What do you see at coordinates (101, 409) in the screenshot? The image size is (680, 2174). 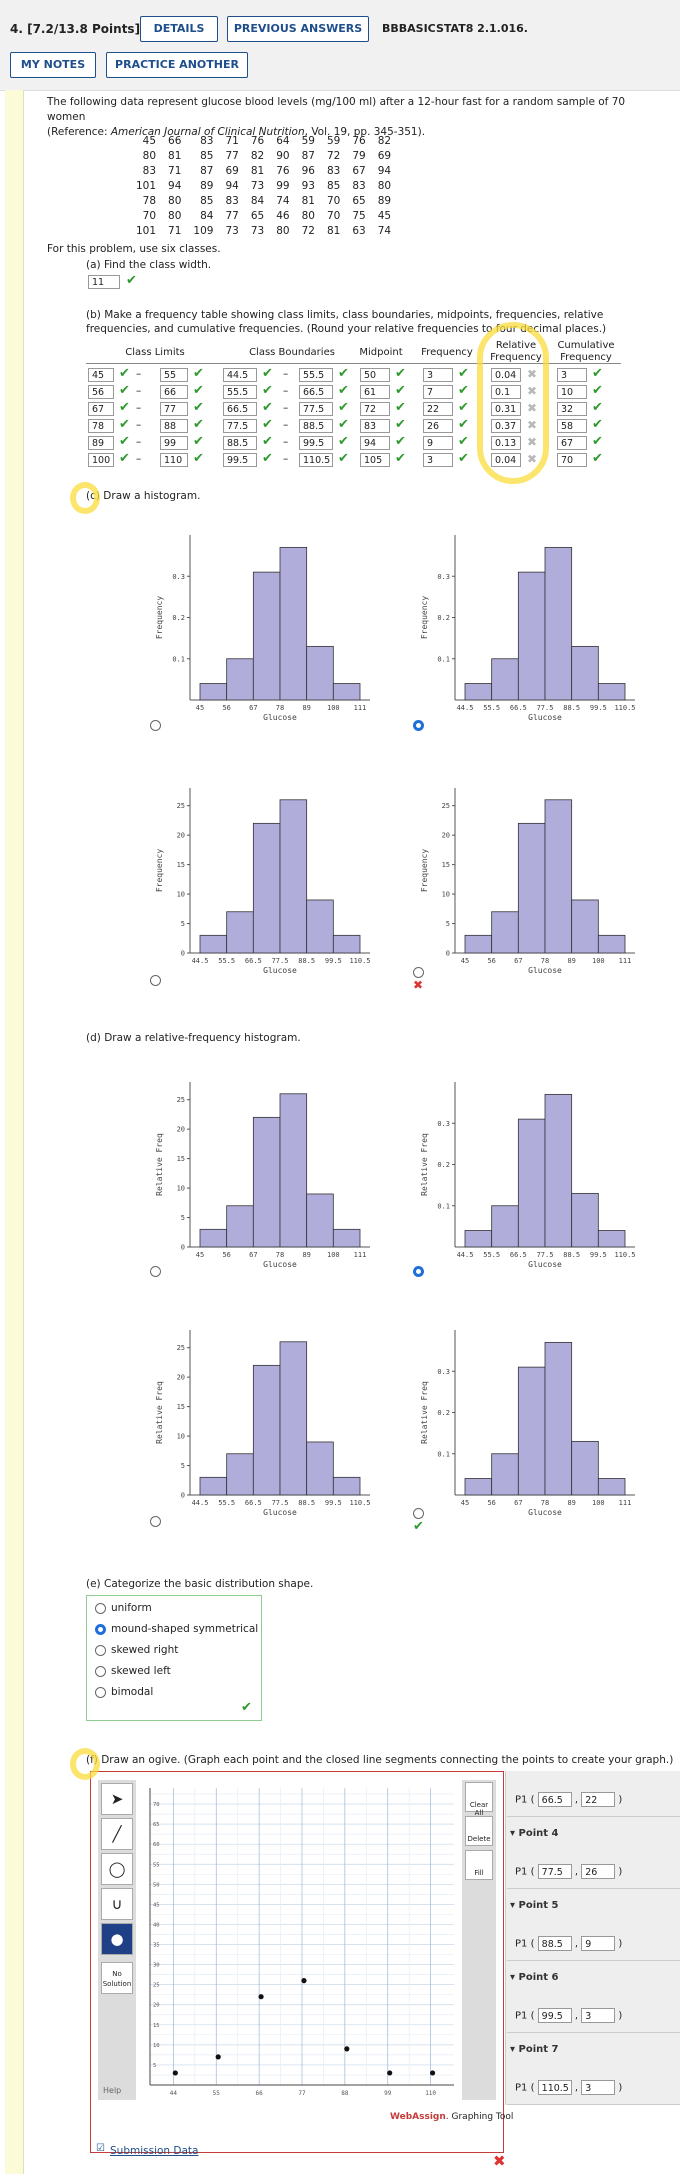 I see `lower-limit-input: 67` at bounding box center [101, 409].